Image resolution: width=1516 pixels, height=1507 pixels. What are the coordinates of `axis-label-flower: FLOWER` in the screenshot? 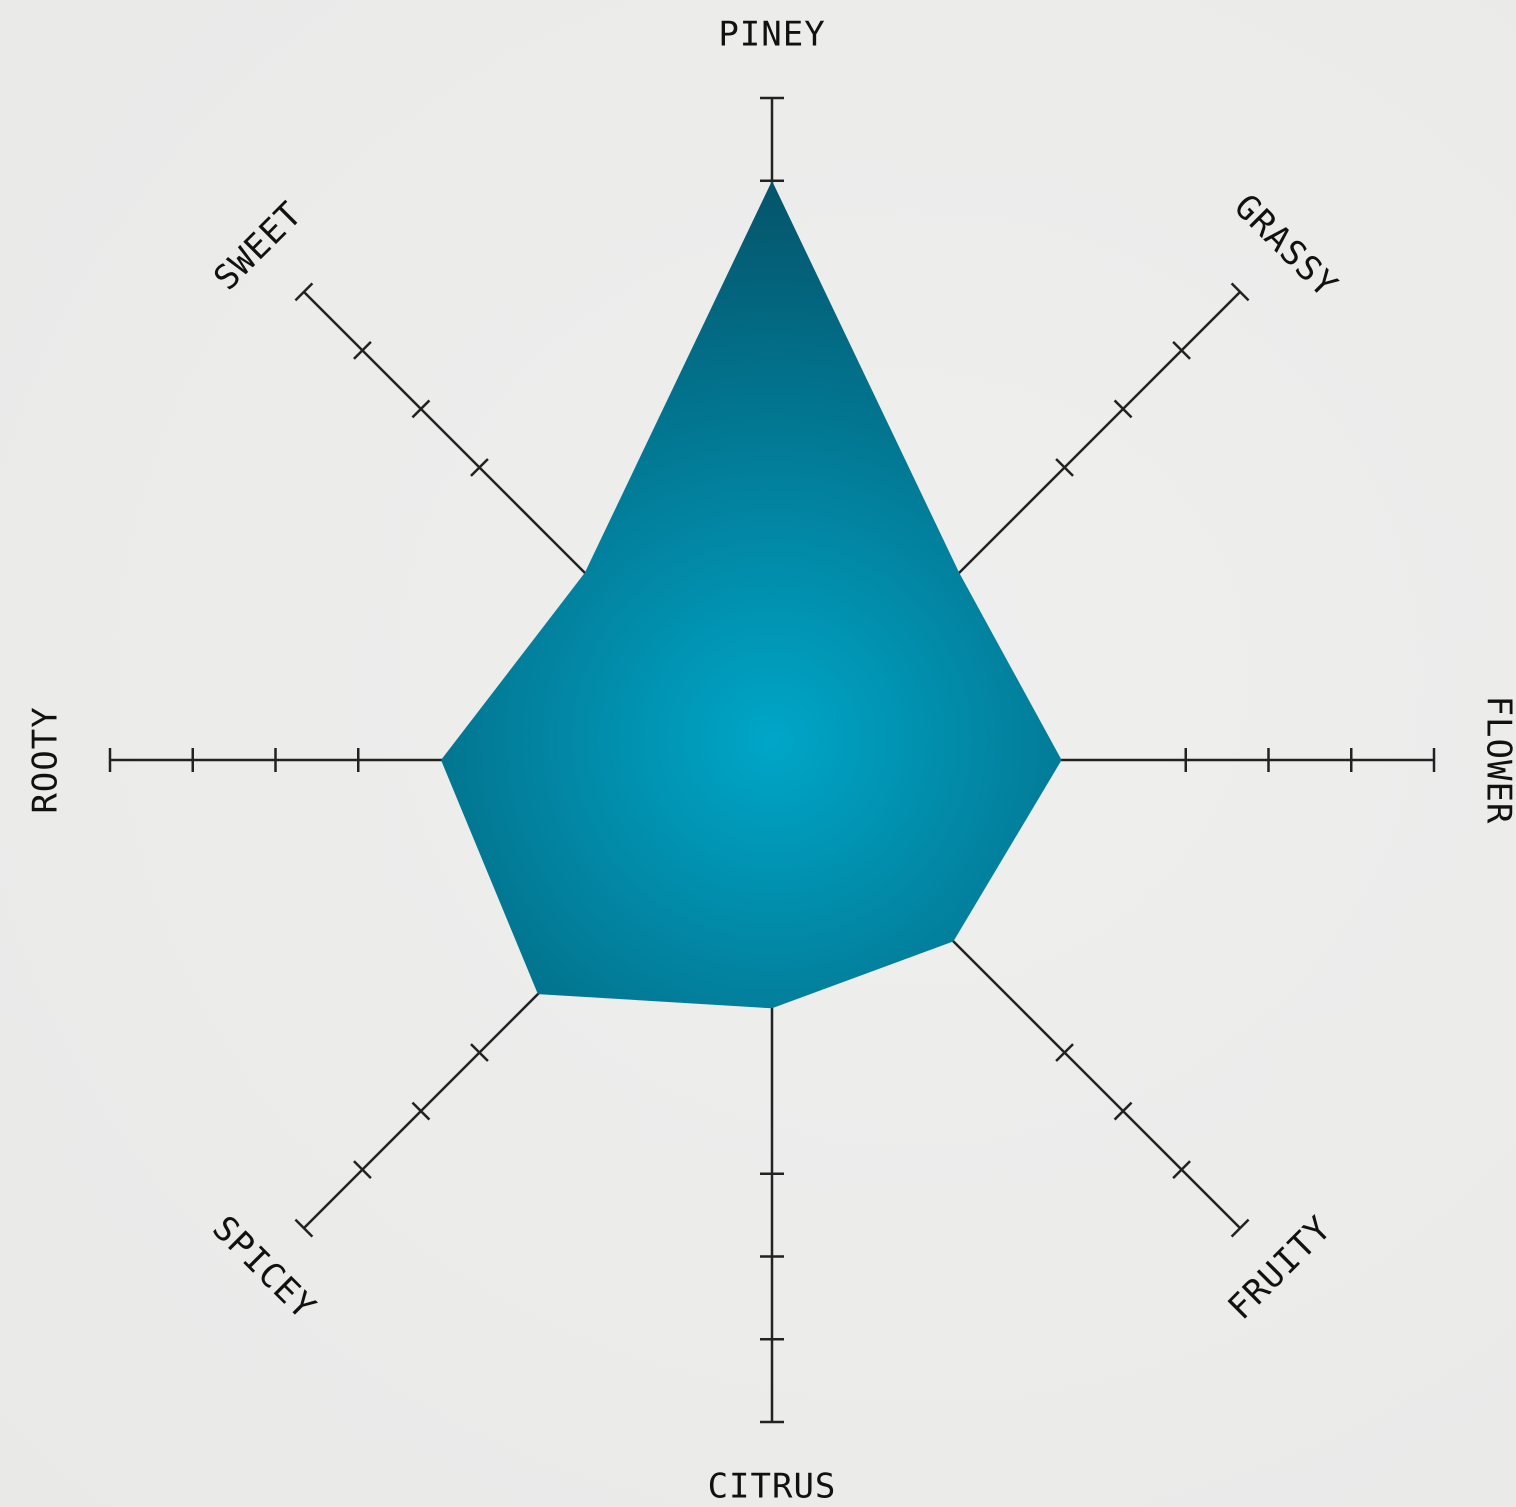 It's located at (1497, 760).